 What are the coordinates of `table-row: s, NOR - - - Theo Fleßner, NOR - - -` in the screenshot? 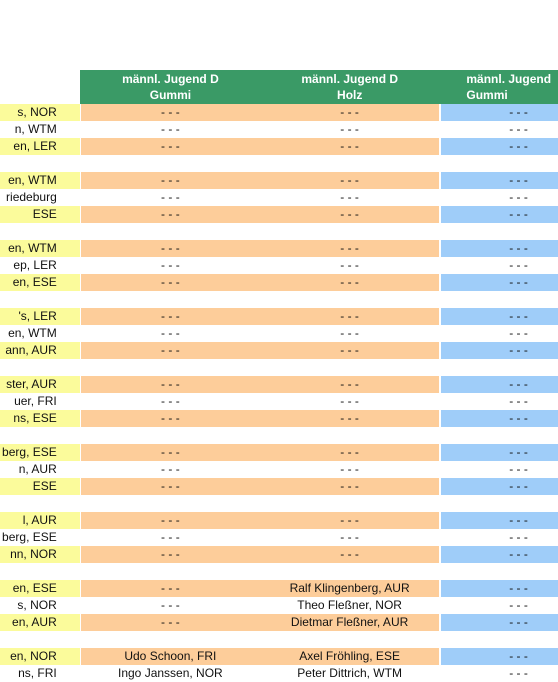 It's located at (279, 605).